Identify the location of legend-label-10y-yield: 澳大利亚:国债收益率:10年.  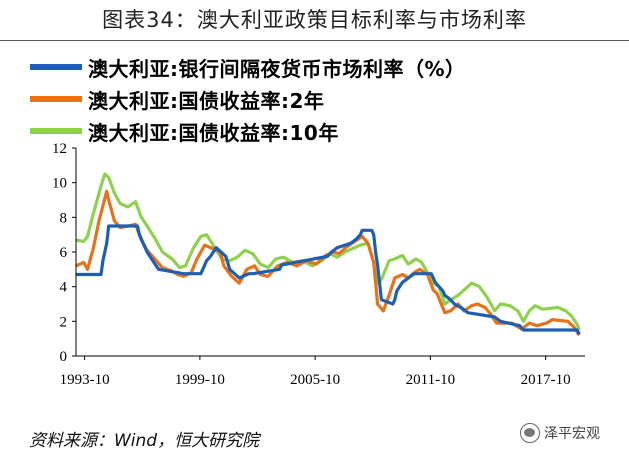
(213, 132).